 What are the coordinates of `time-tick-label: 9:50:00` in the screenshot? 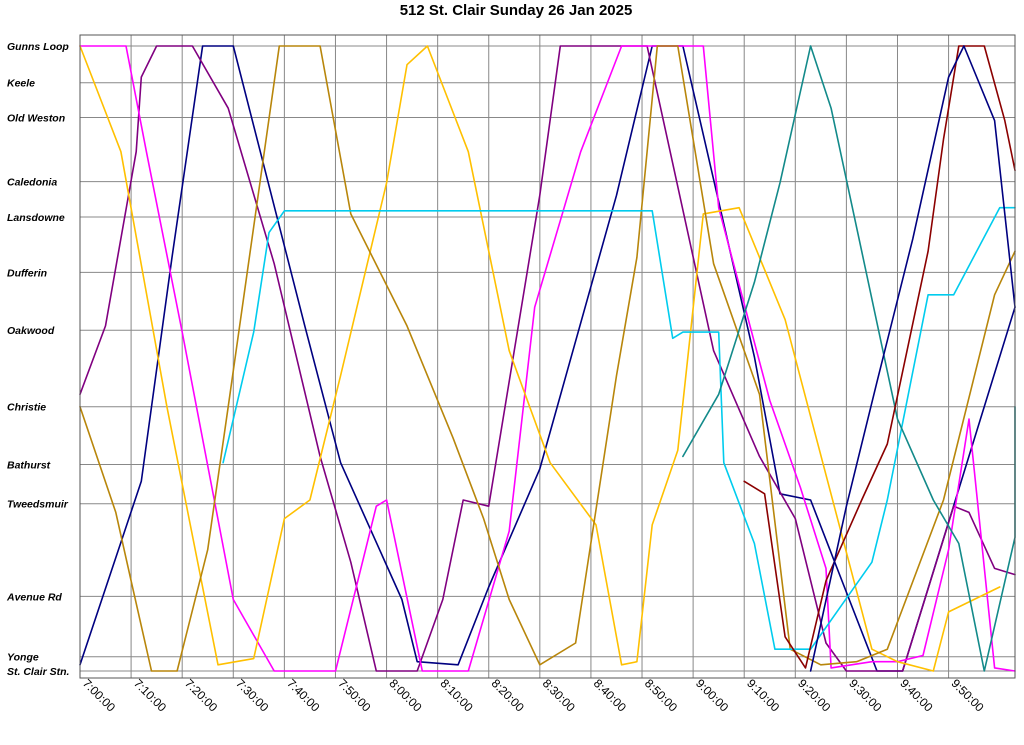 It's located at (967, 695).